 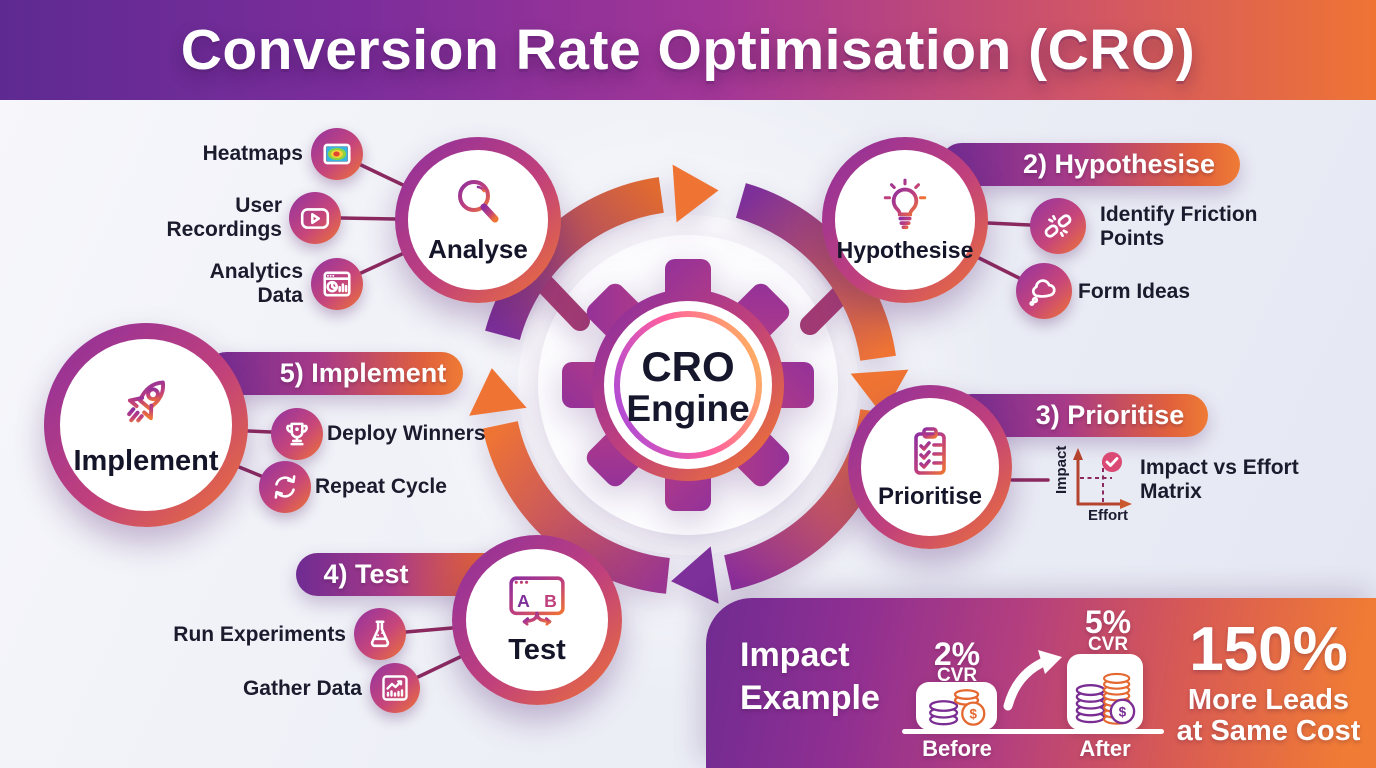 What do you see at coordinates (285, 487) in the screenshot?
I see `repeat-icon` at bounding box center [285, 487].